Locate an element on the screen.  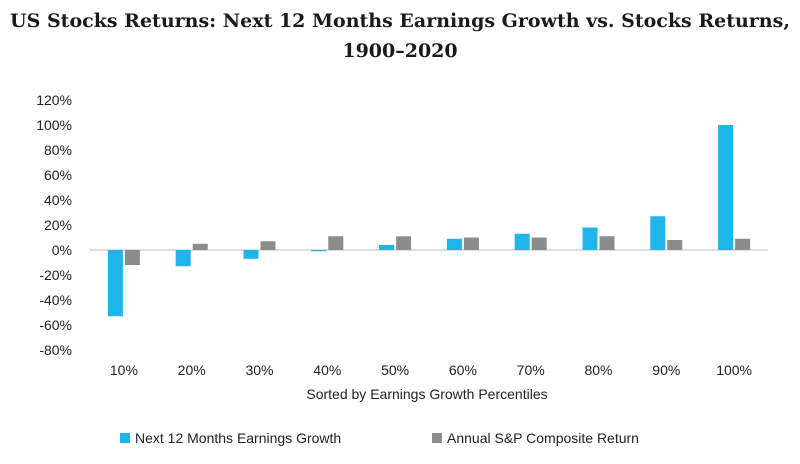
sp-return-bar-40pct is located at coordinates (336, 243).